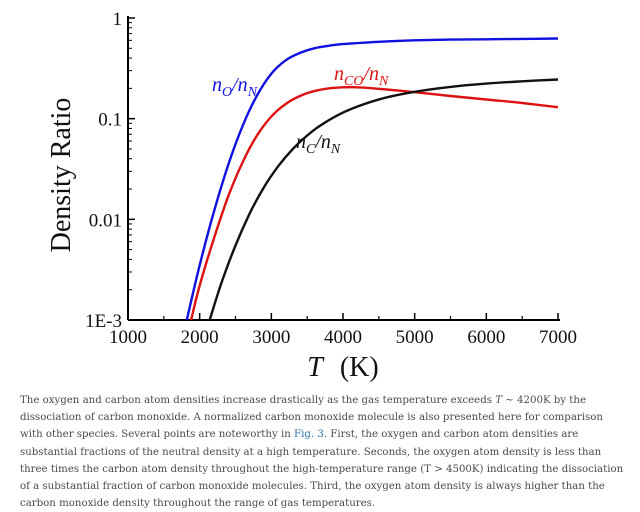  I want to click on y-axis-title: Density Ratio, so click(61, 175).